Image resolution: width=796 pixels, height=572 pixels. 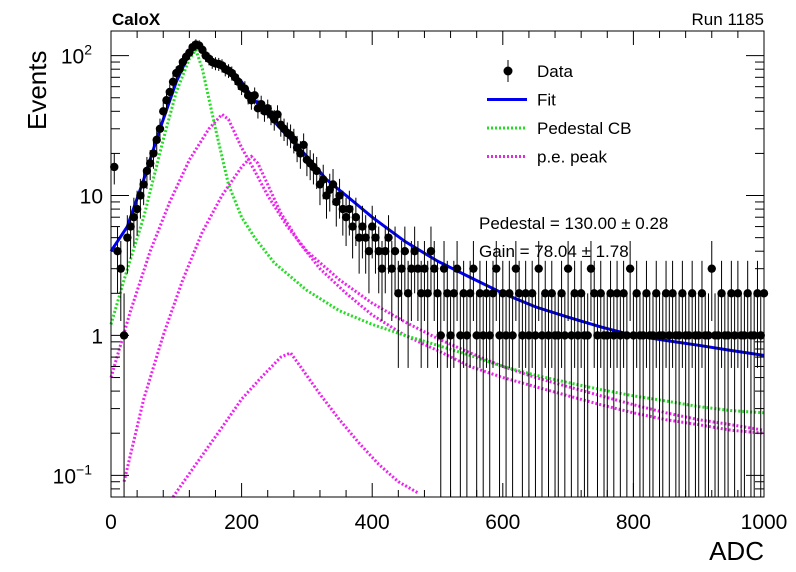 What do you see at coordinates (372, 522) in the screenshot?
I see `x-tick-label: 400` at bounding box center [372, 522].